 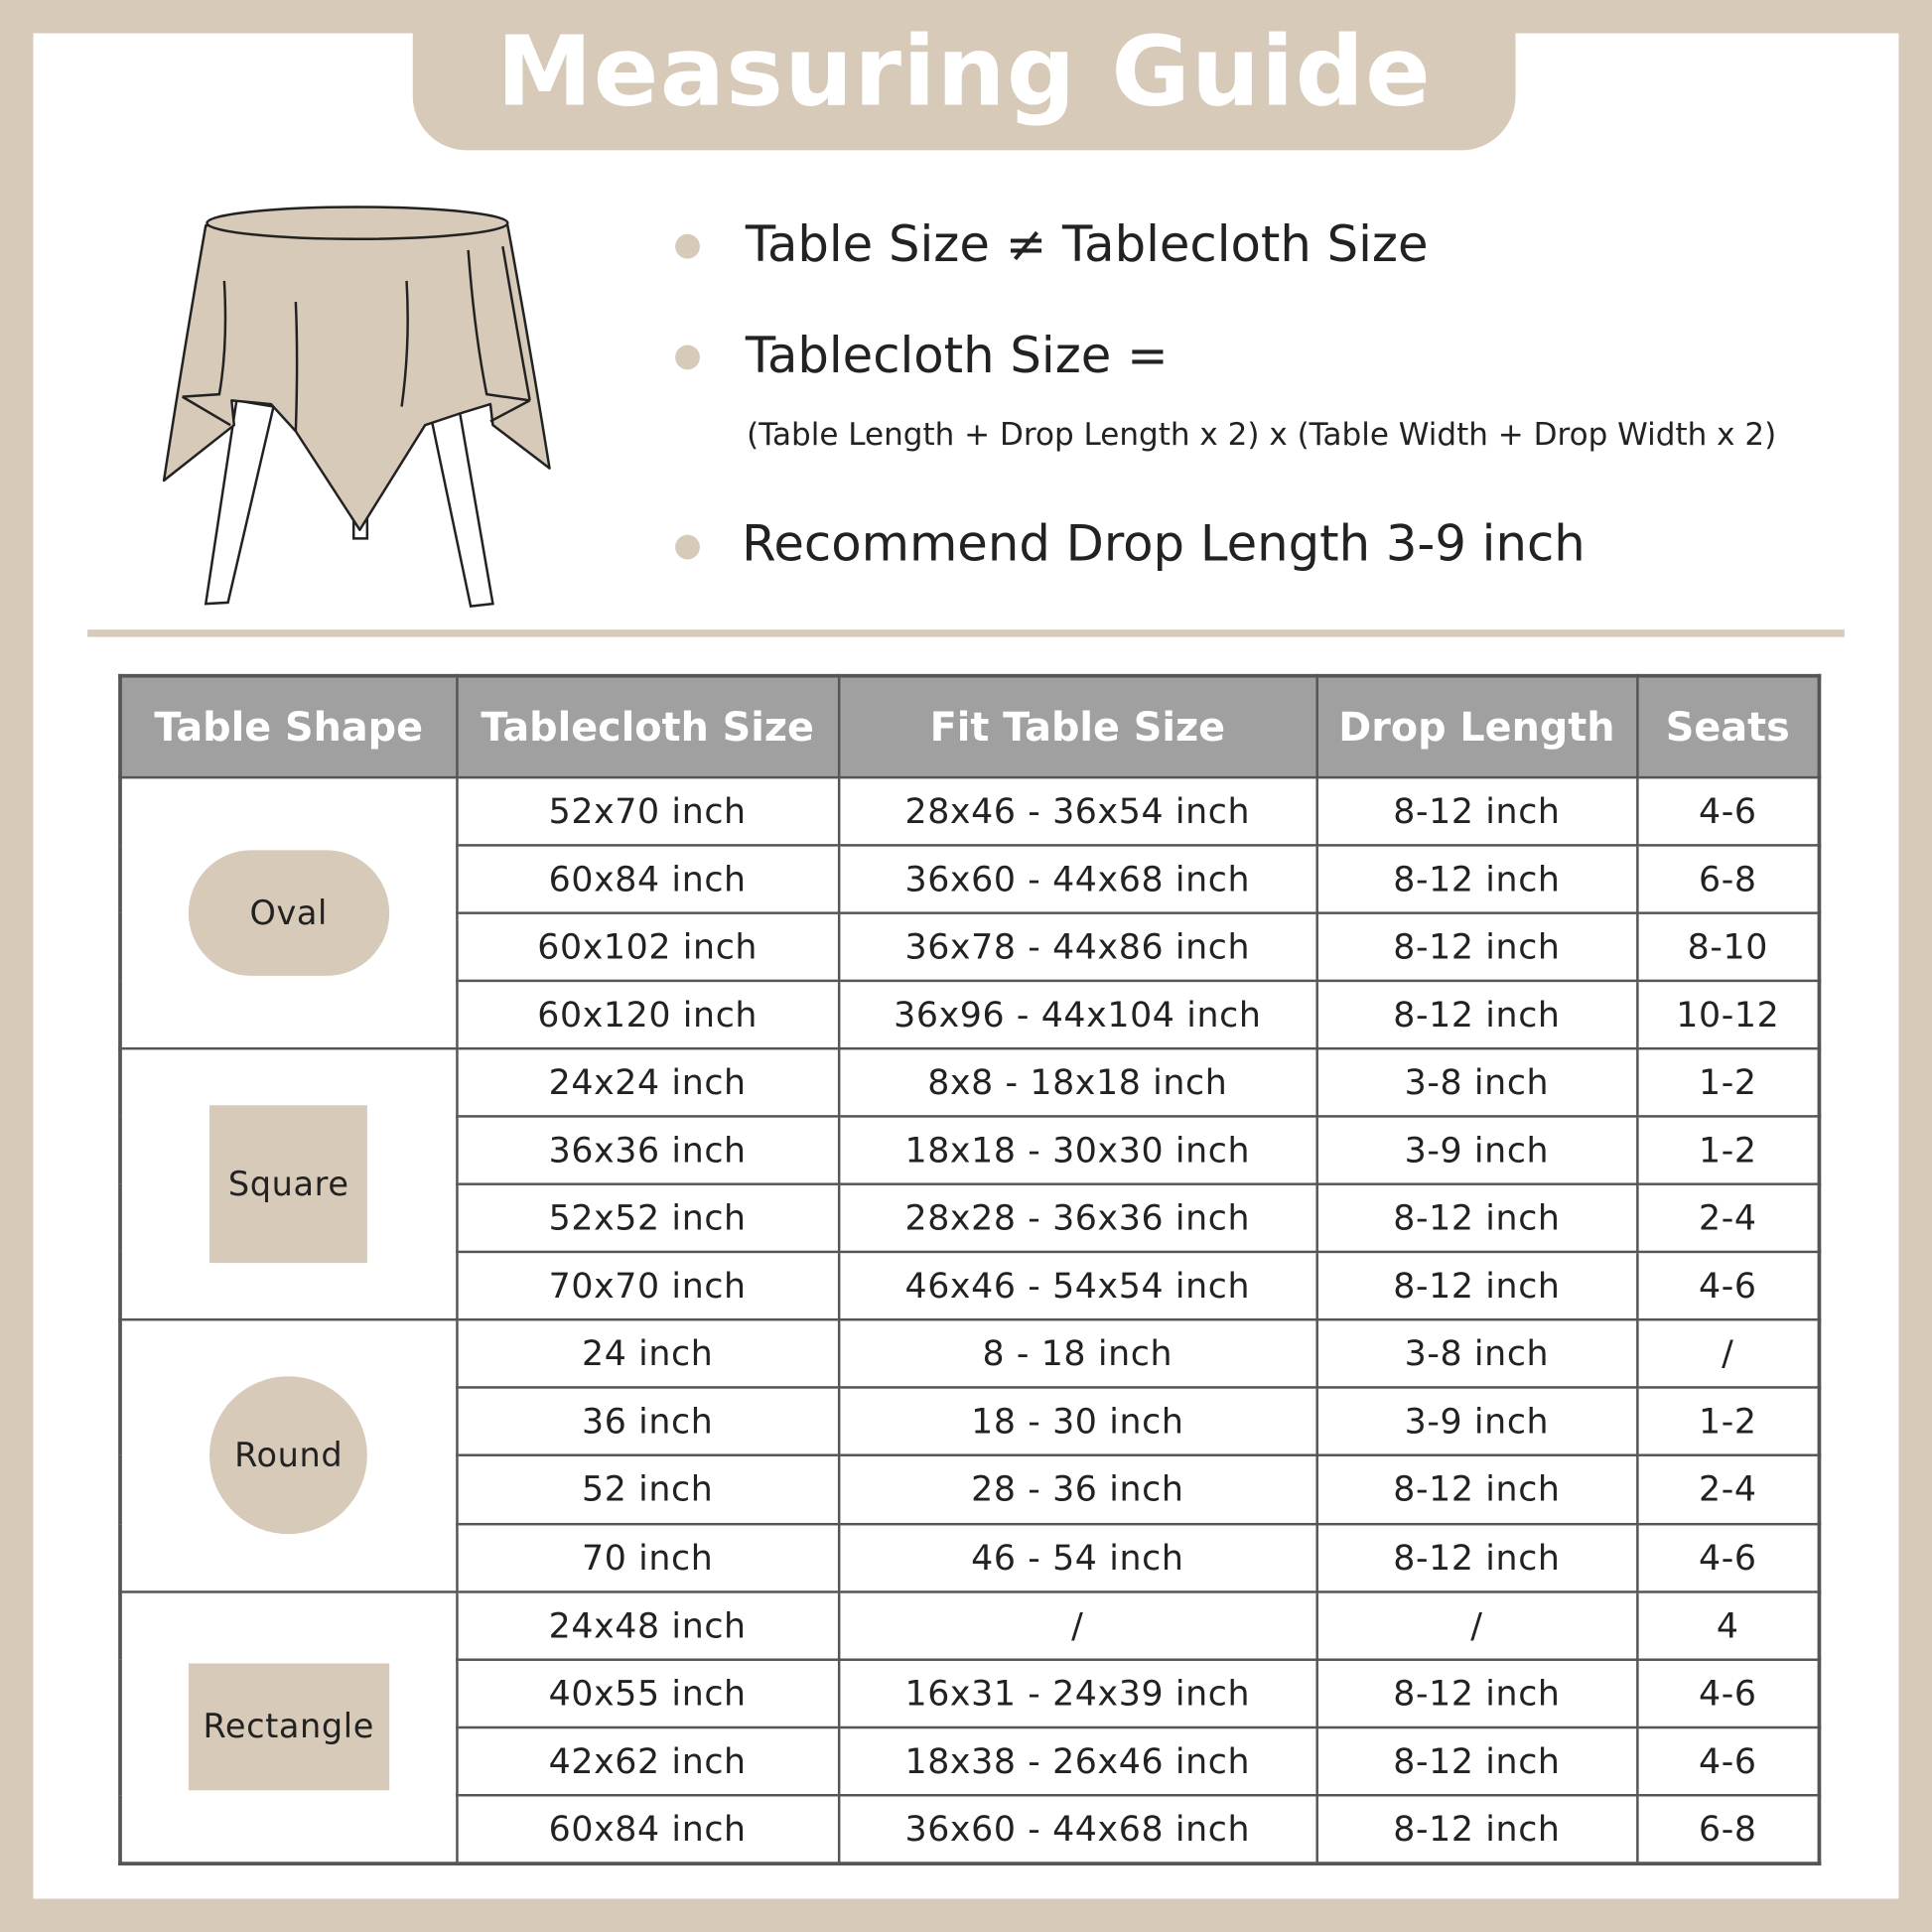 What do you see at coordinates (357, 224) in the screenshot?
I see `table-top` at bounding box center [357, 224].